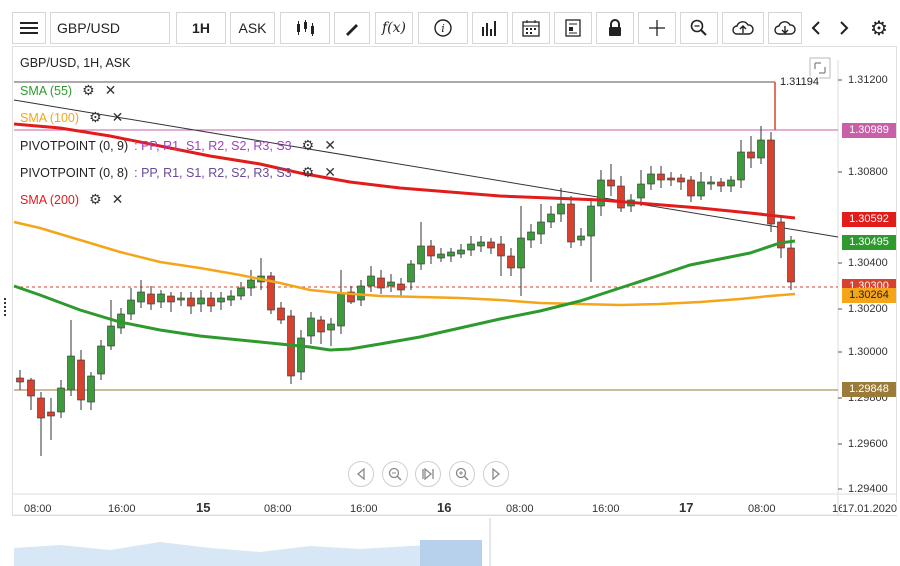 The width and height of the screenshot is (900, 566). I want to click on zoom-out-icon, so click(395, 474).